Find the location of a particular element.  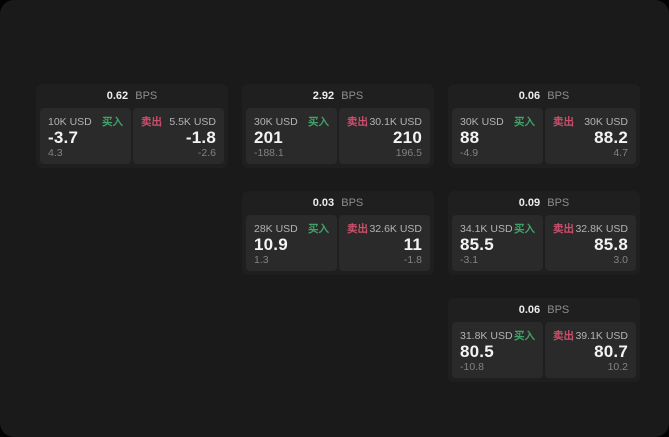

sell-sub-value: -1.8 is located at coordinates (412, 260).